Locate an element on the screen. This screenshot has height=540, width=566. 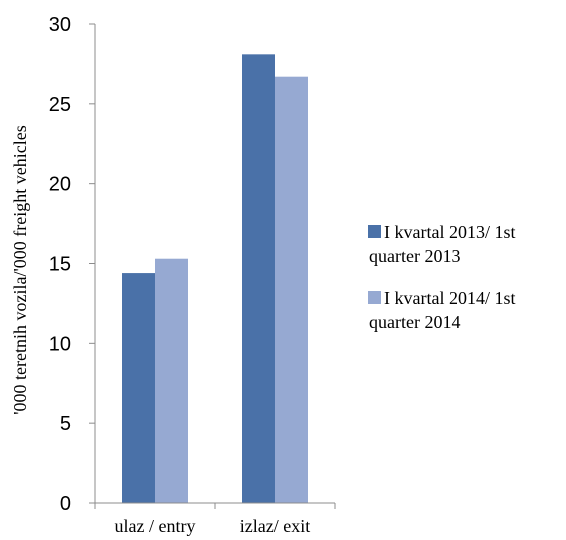
legend-label: quarter 2014 is located at coordinates (414, 322).